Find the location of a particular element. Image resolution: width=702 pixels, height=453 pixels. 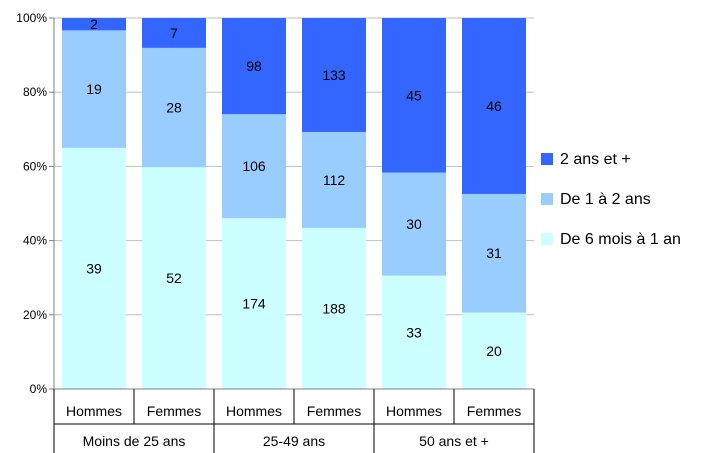

data-label: 106 is located at coordinates (254, 166).